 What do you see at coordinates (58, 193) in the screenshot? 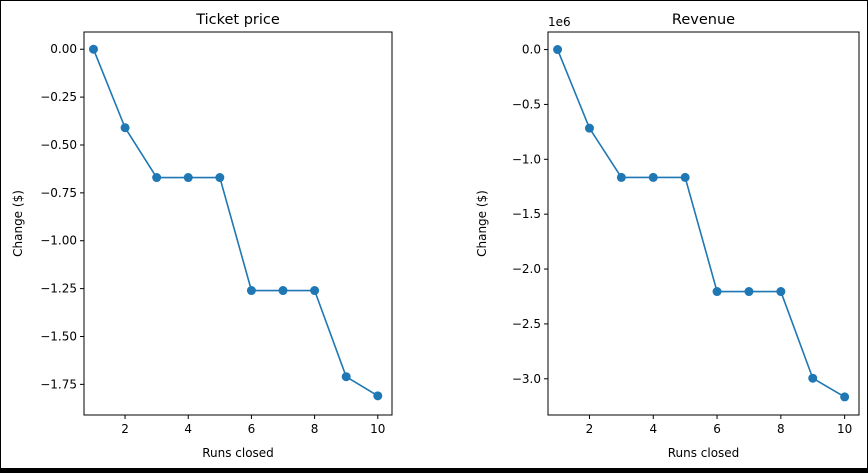
I see `y-tick-label: −0.75` at bounding box center [58, 193].